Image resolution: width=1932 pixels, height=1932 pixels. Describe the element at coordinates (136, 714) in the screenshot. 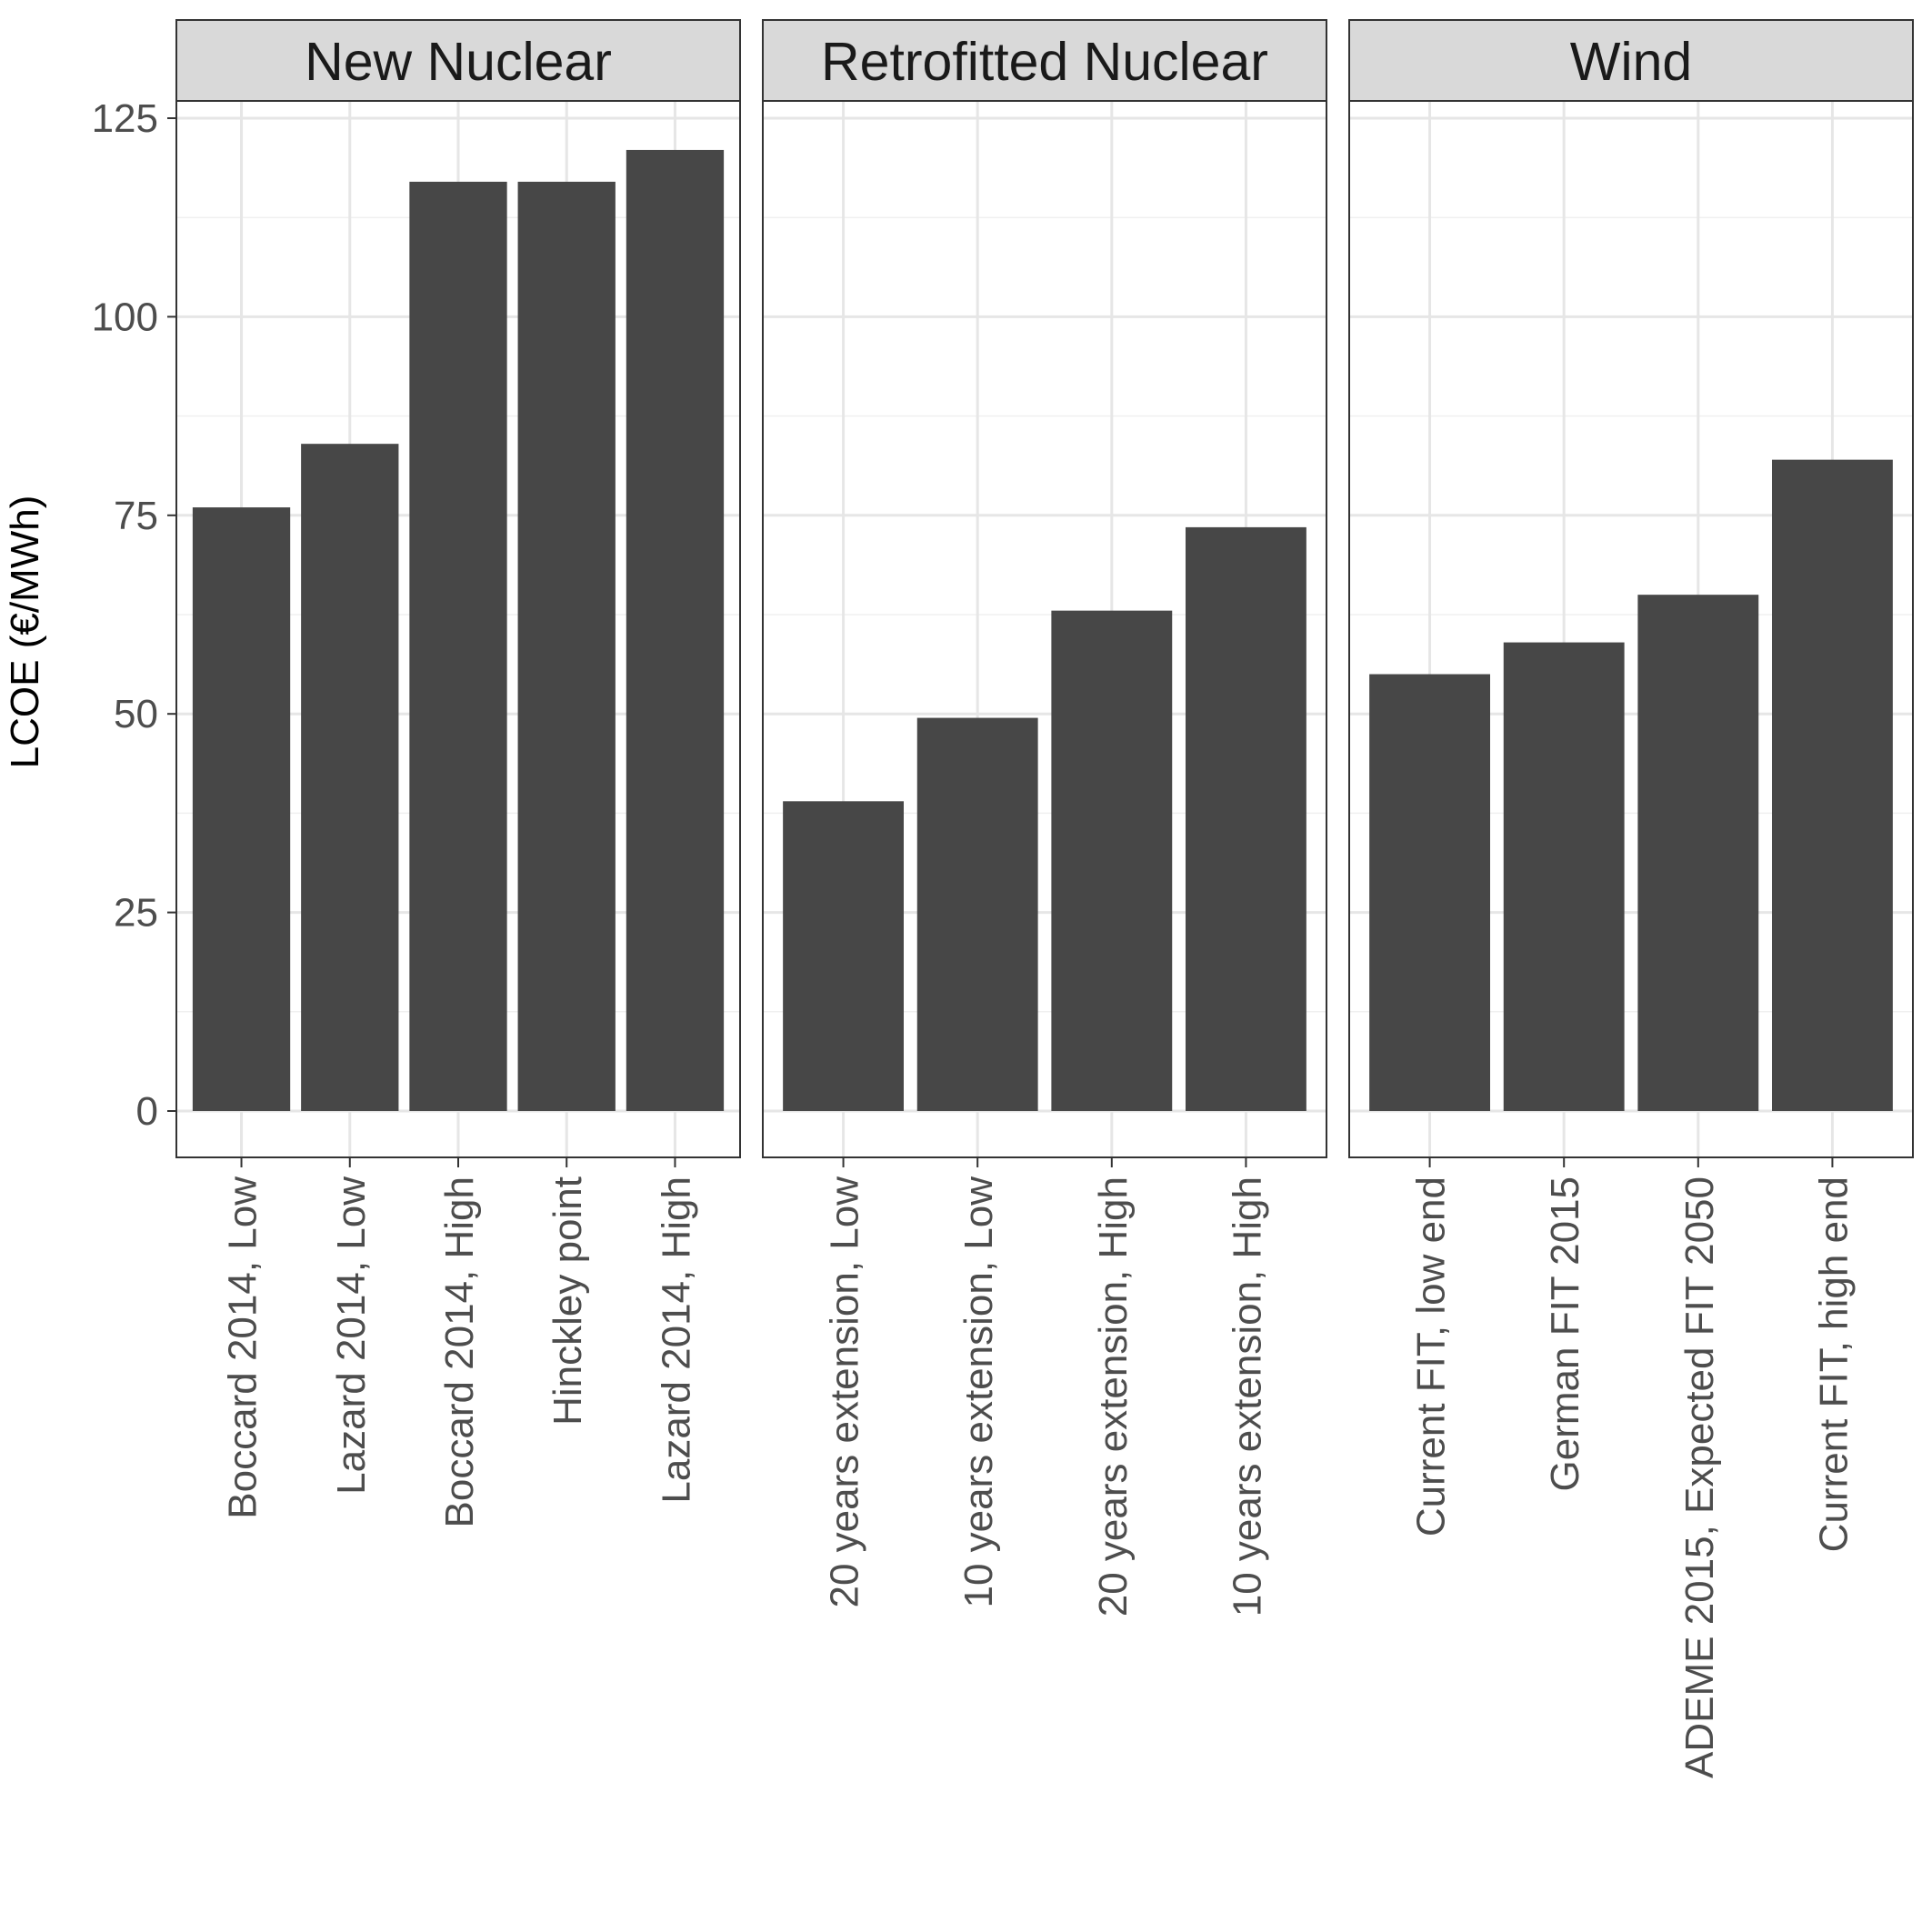

I see `y-tick-label: 50` at that location.